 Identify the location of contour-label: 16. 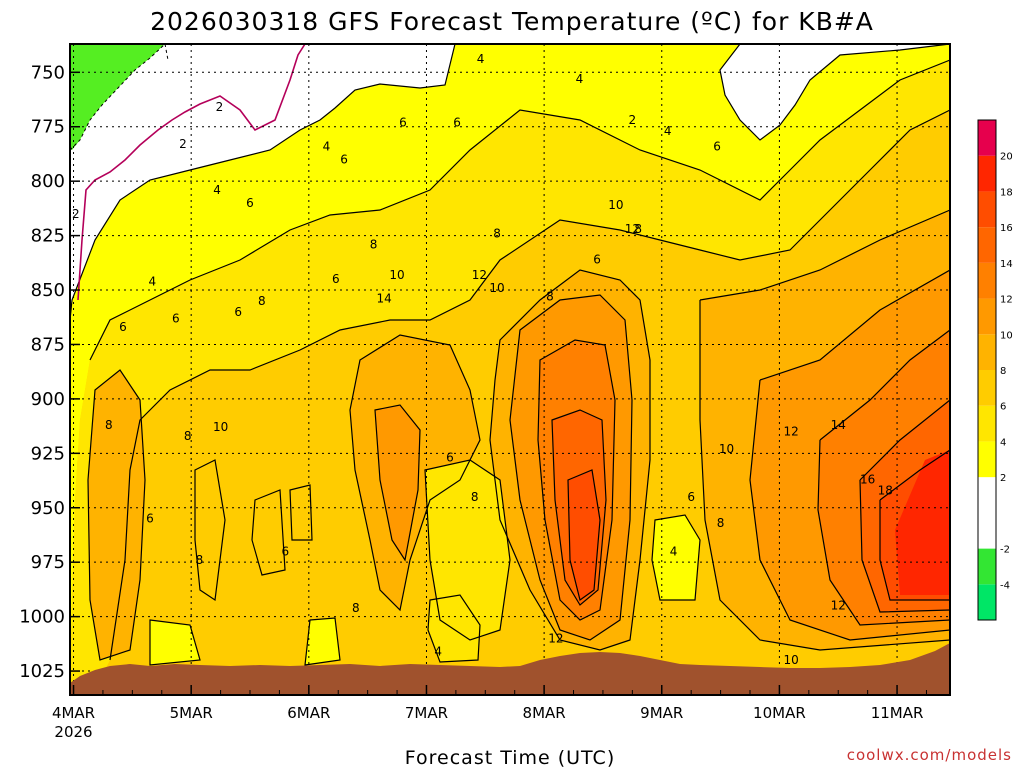
(867, 479).